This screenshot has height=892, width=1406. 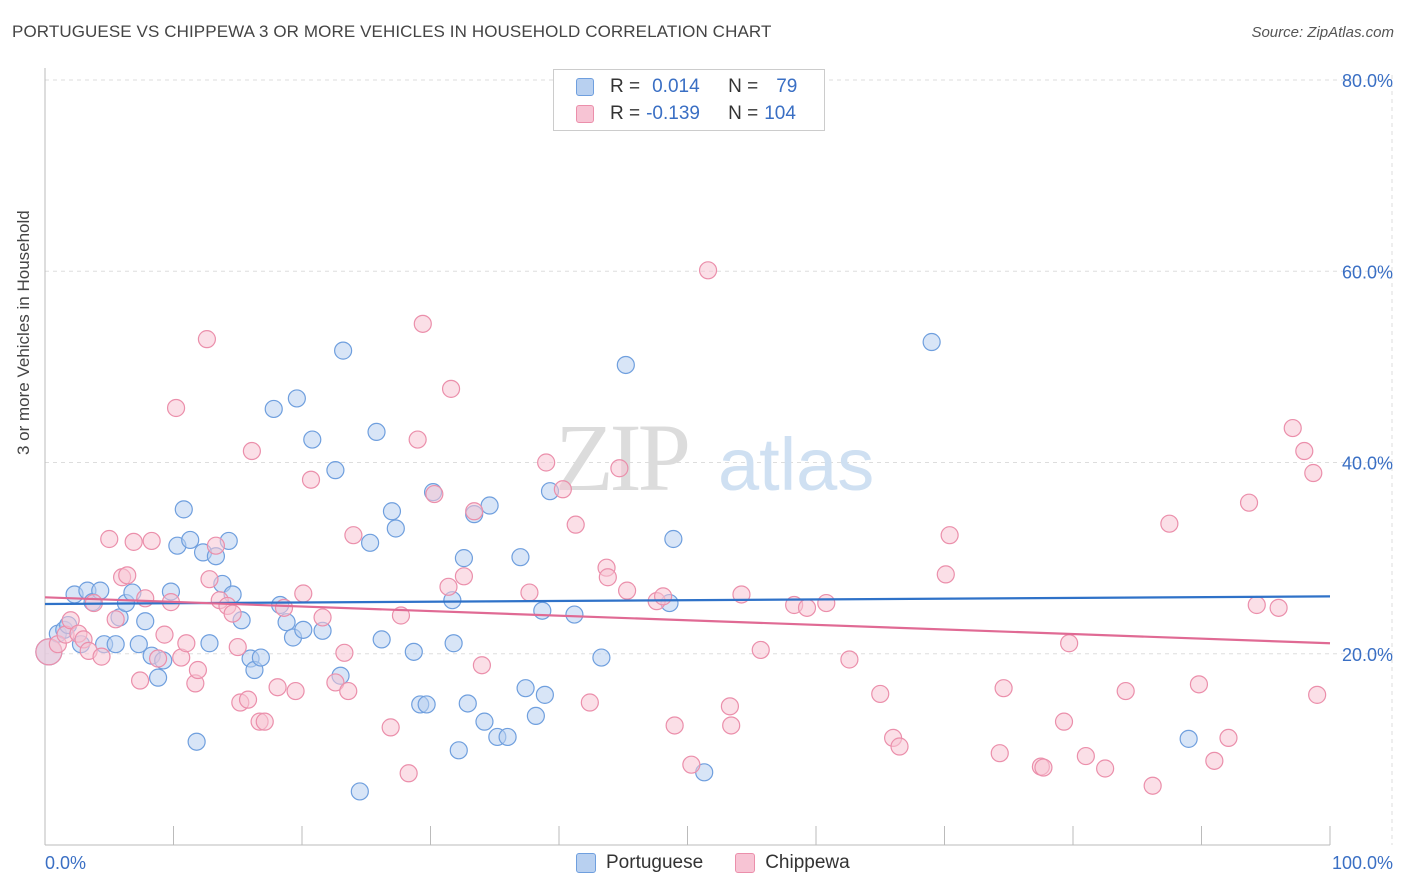 What do you see at coordinates (585, 114) in the screenshot?
I see `legend-swatch-chippewa` at bounding box center [585, 114].